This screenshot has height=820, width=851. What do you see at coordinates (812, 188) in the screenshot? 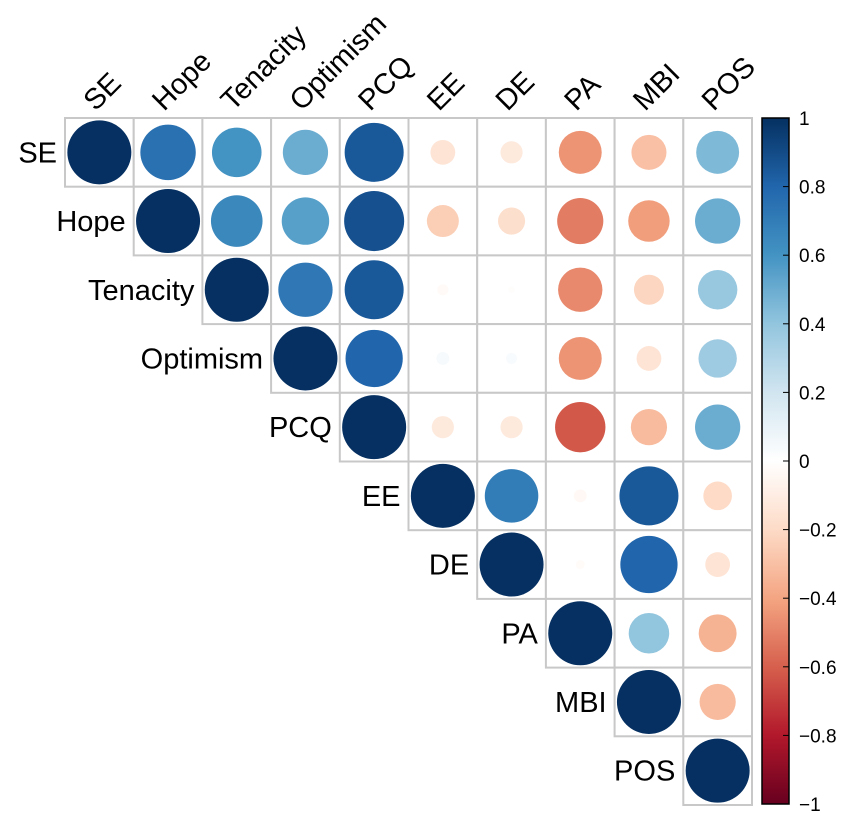
I see `colorbar-tick-label: 0.8` at bounding box center [812, 188].